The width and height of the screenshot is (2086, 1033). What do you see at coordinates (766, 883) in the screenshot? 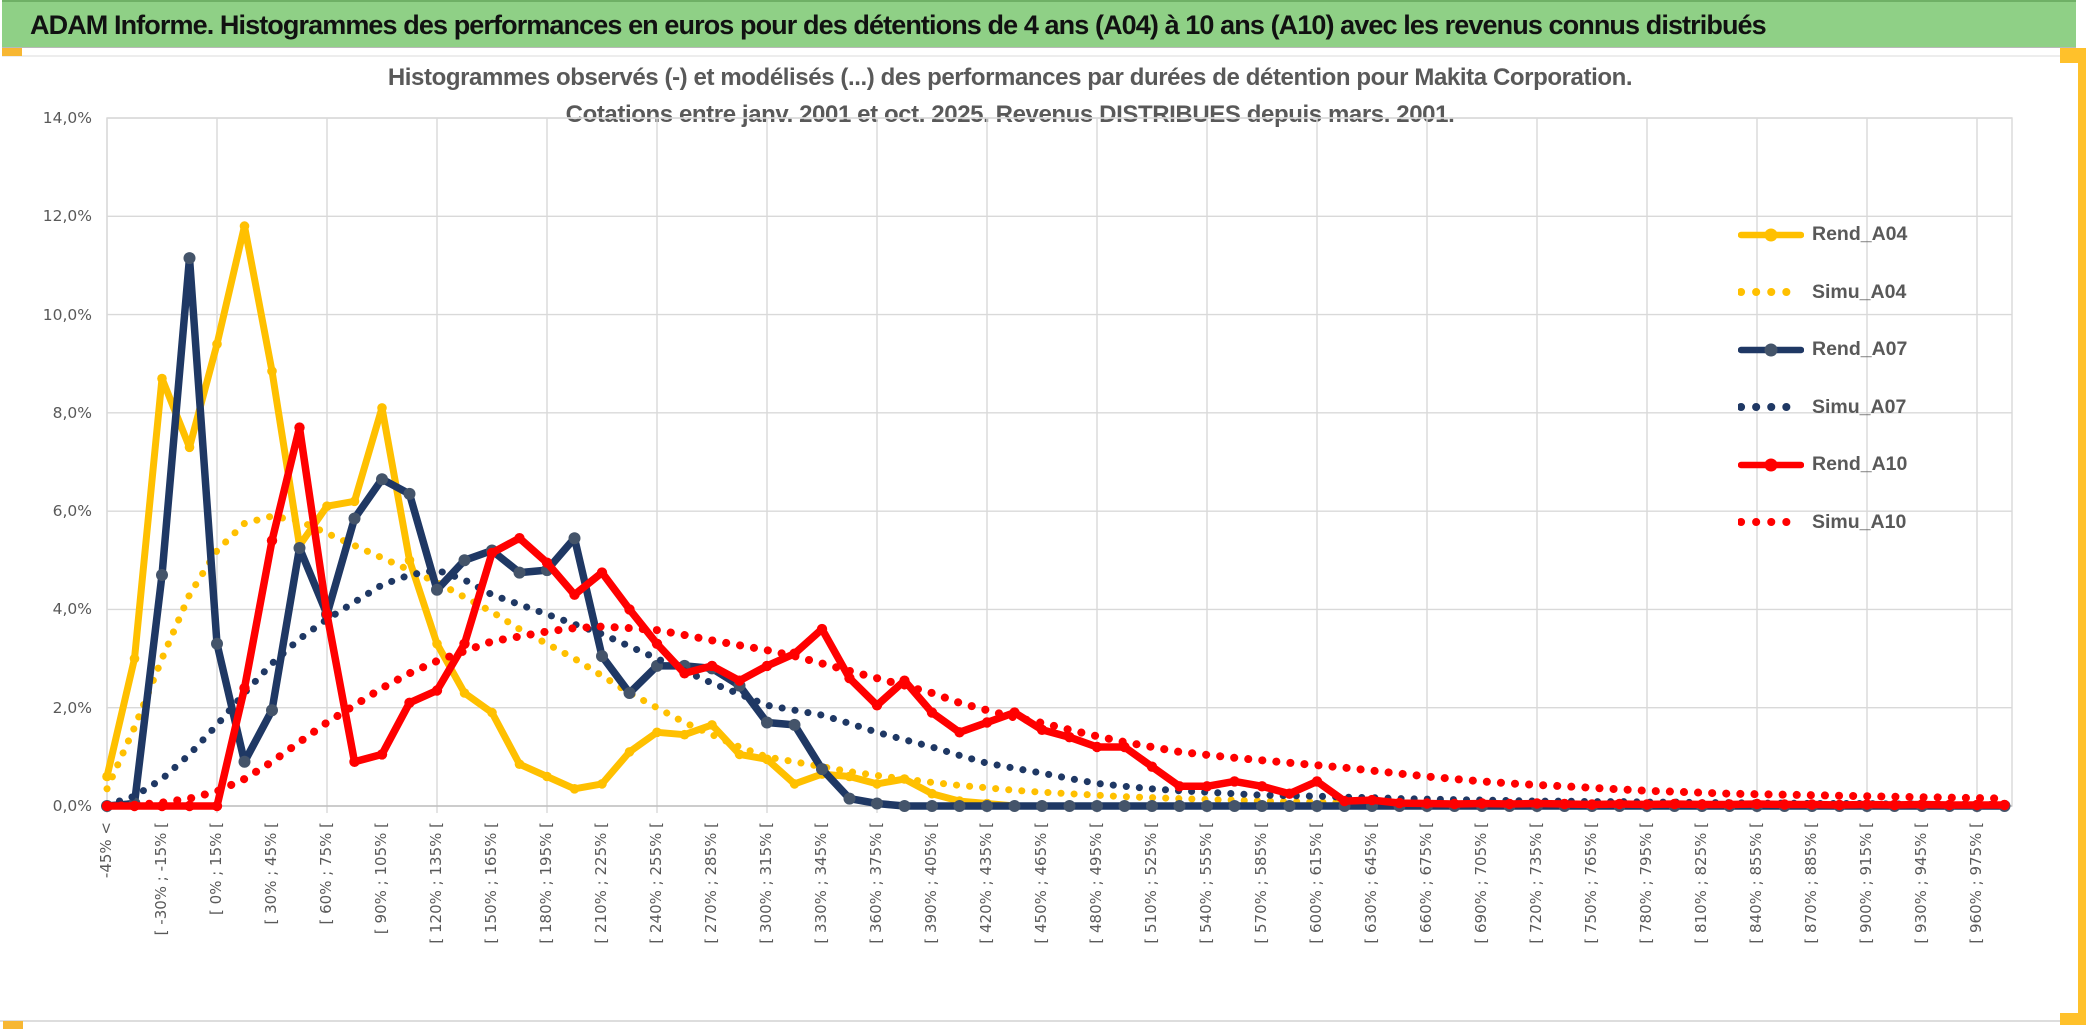
I see `x-axis-label: [ 300% ; 315% [` at bounding box center [766, 883].